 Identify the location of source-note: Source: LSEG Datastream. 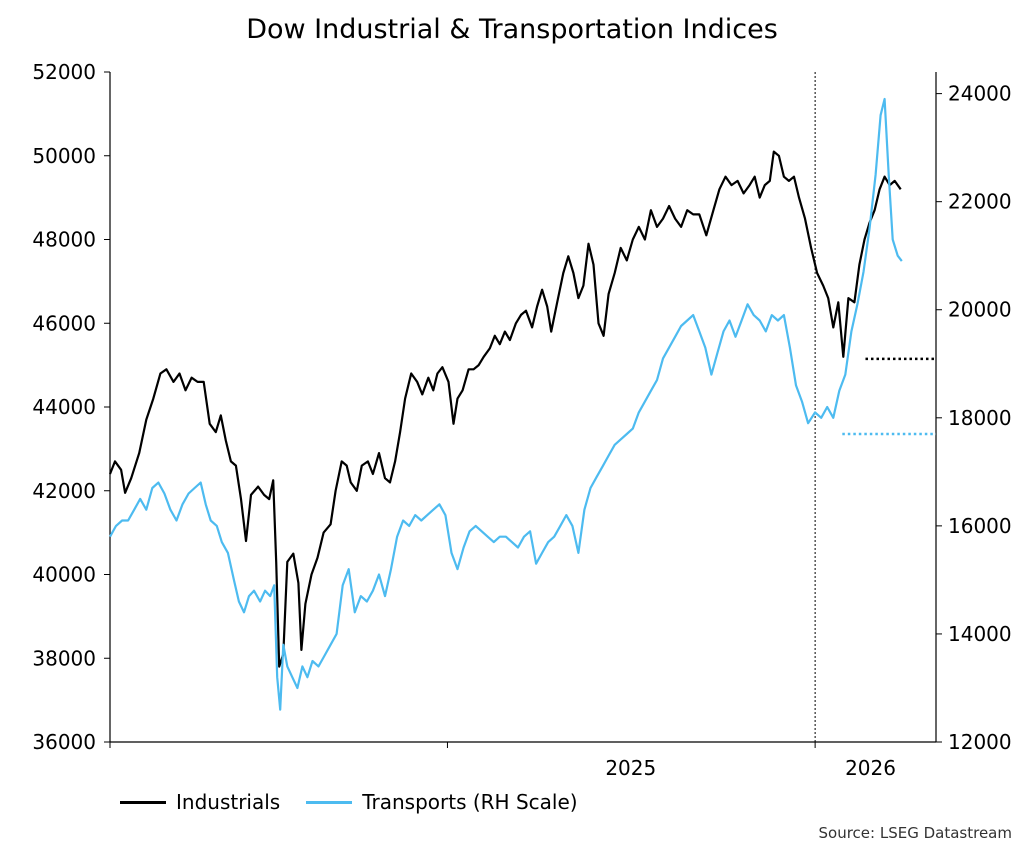
(915, 833).